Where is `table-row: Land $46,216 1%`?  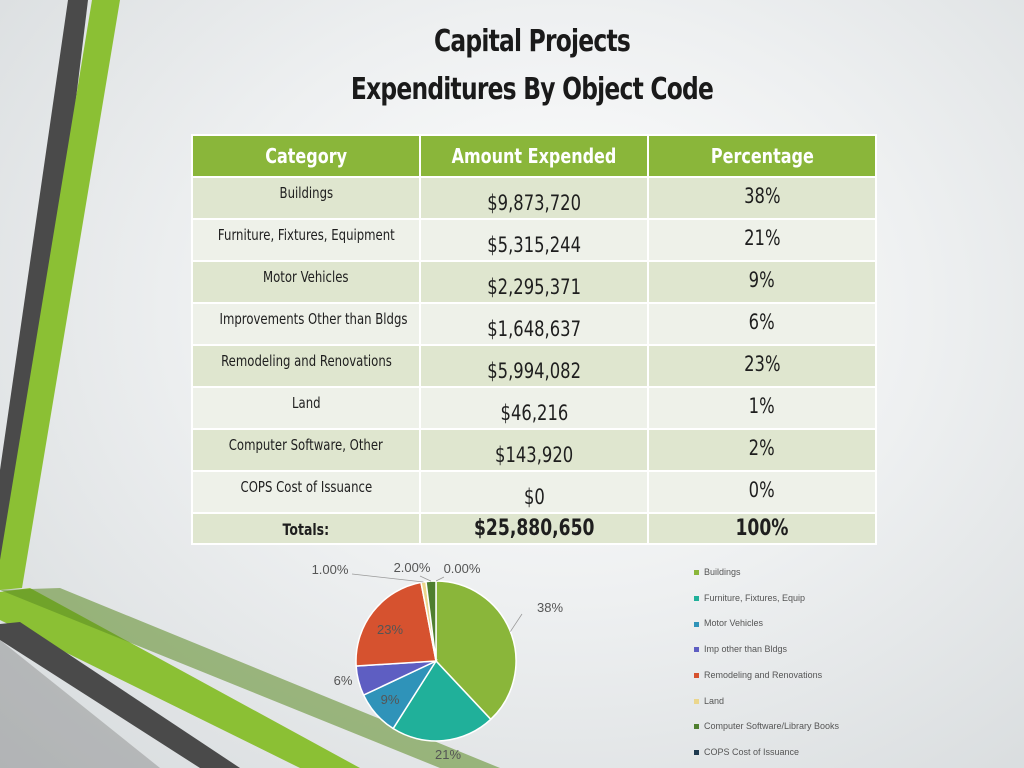 table-row: Land $46,216 1% is located at coordinates (534, 407).